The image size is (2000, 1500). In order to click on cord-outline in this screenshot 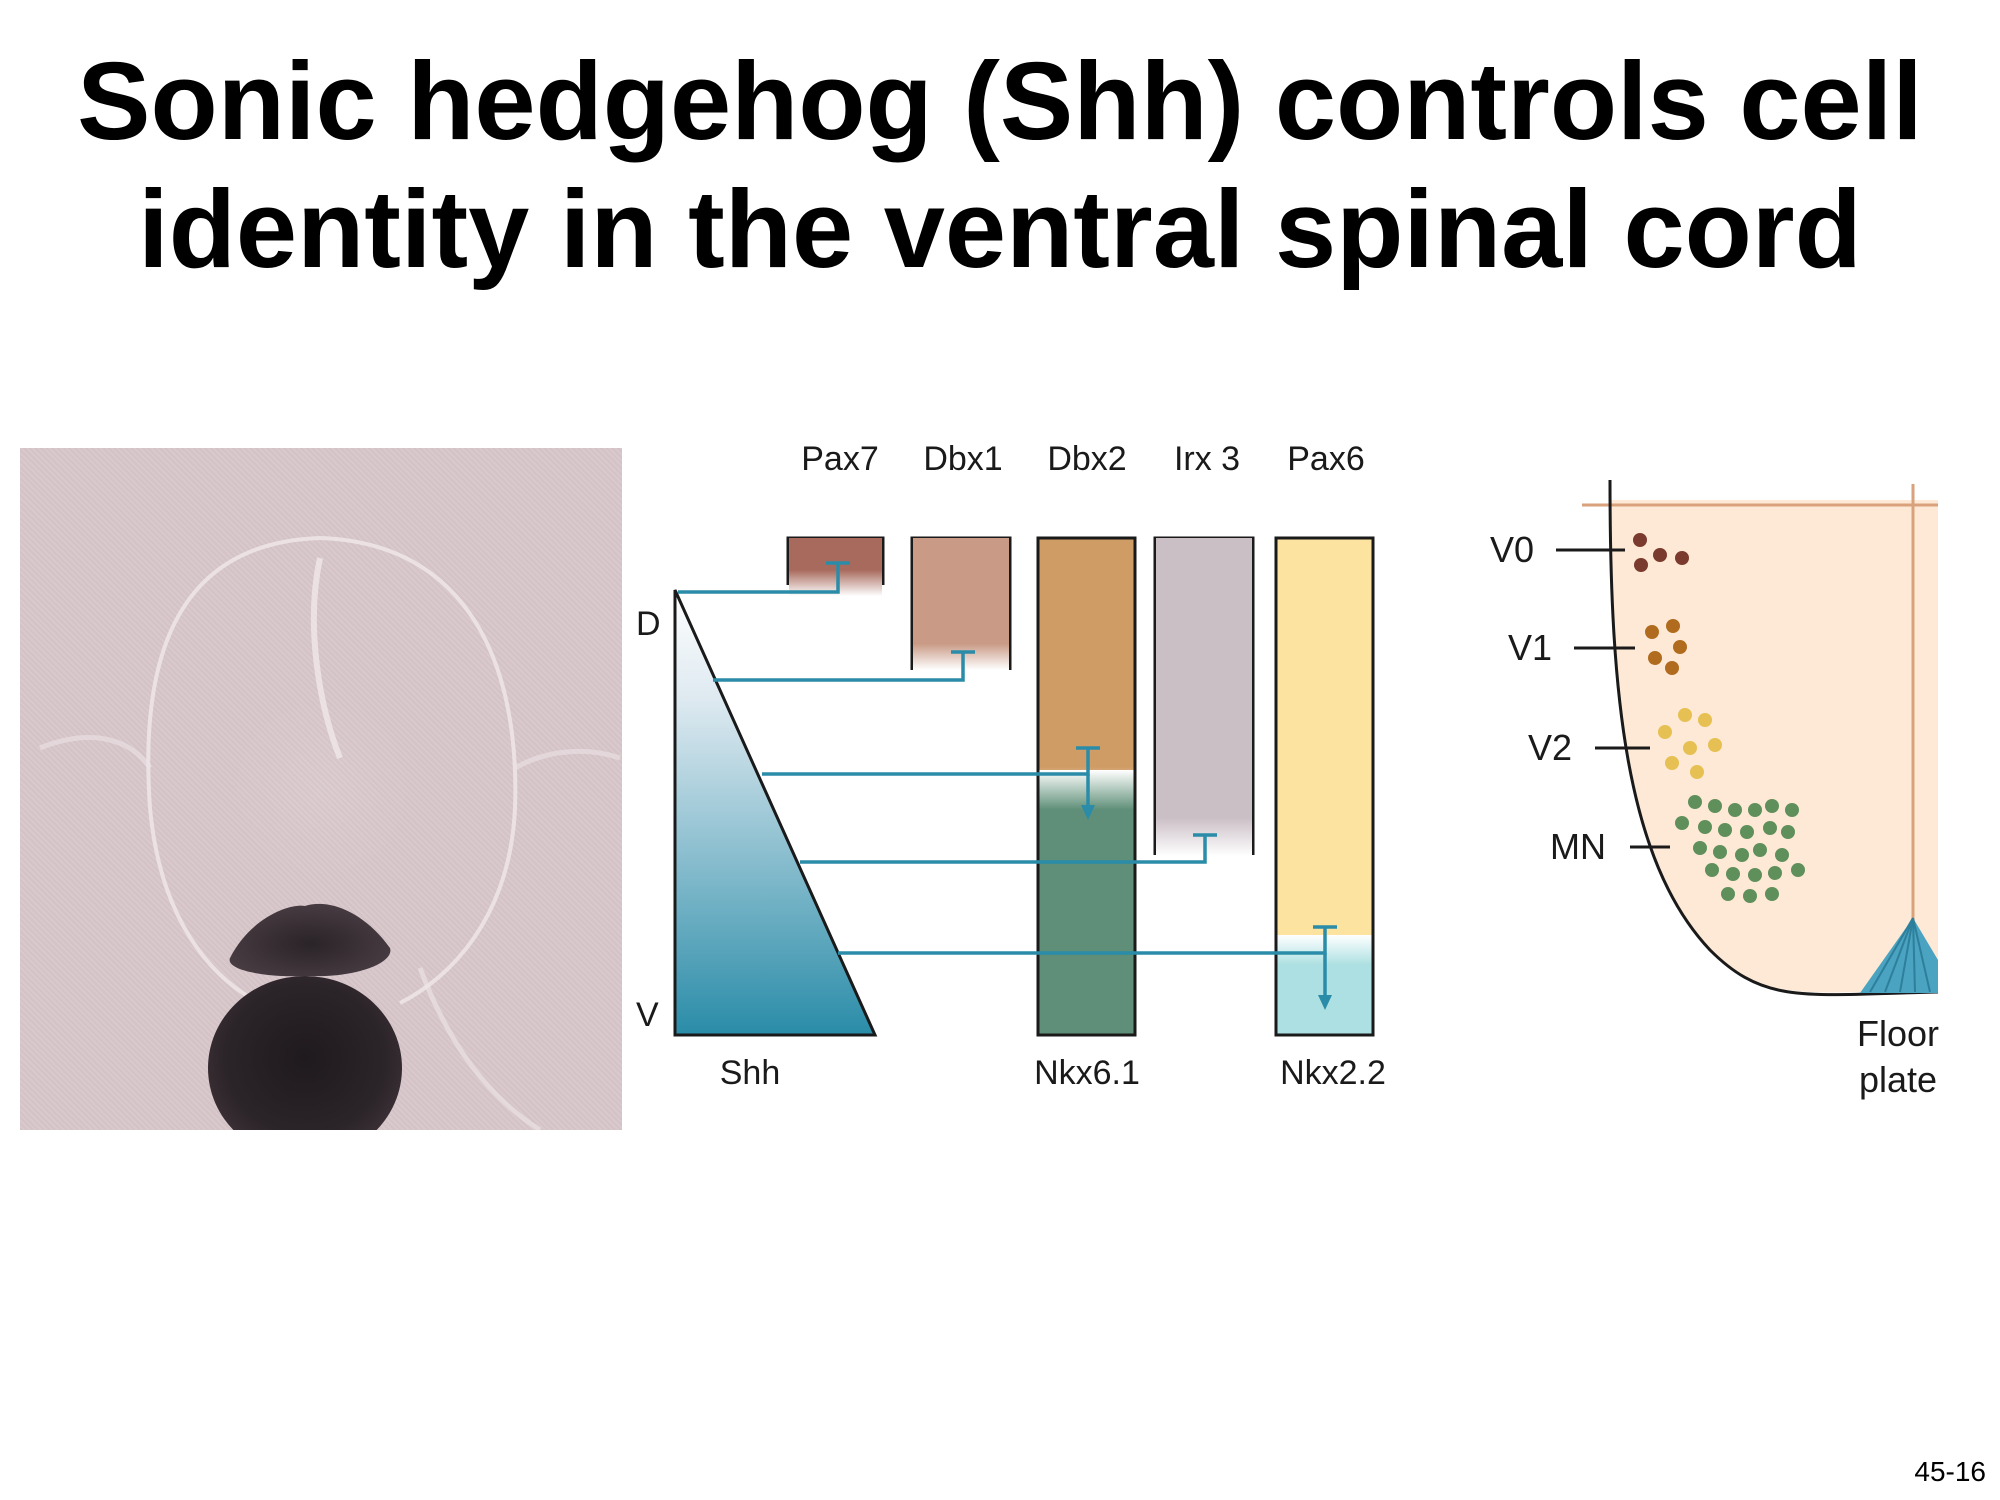, I will do `click(1773, 738)`.